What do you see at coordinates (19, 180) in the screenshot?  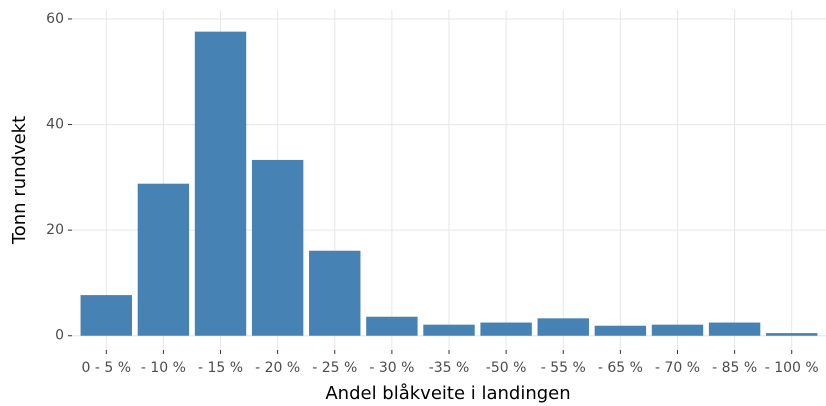 I see `y-axis-title: Tonn rundvekt` at bounding box center [19, 180].